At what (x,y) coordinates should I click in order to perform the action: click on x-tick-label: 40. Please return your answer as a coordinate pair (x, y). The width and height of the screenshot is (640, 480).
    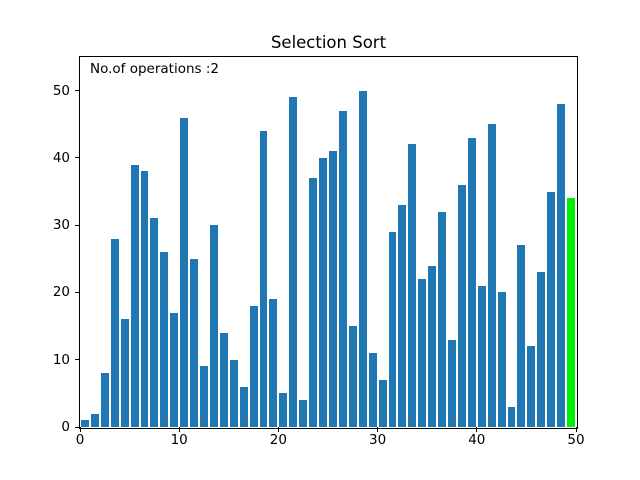
    Looking at the image, I should click on (477, 440).